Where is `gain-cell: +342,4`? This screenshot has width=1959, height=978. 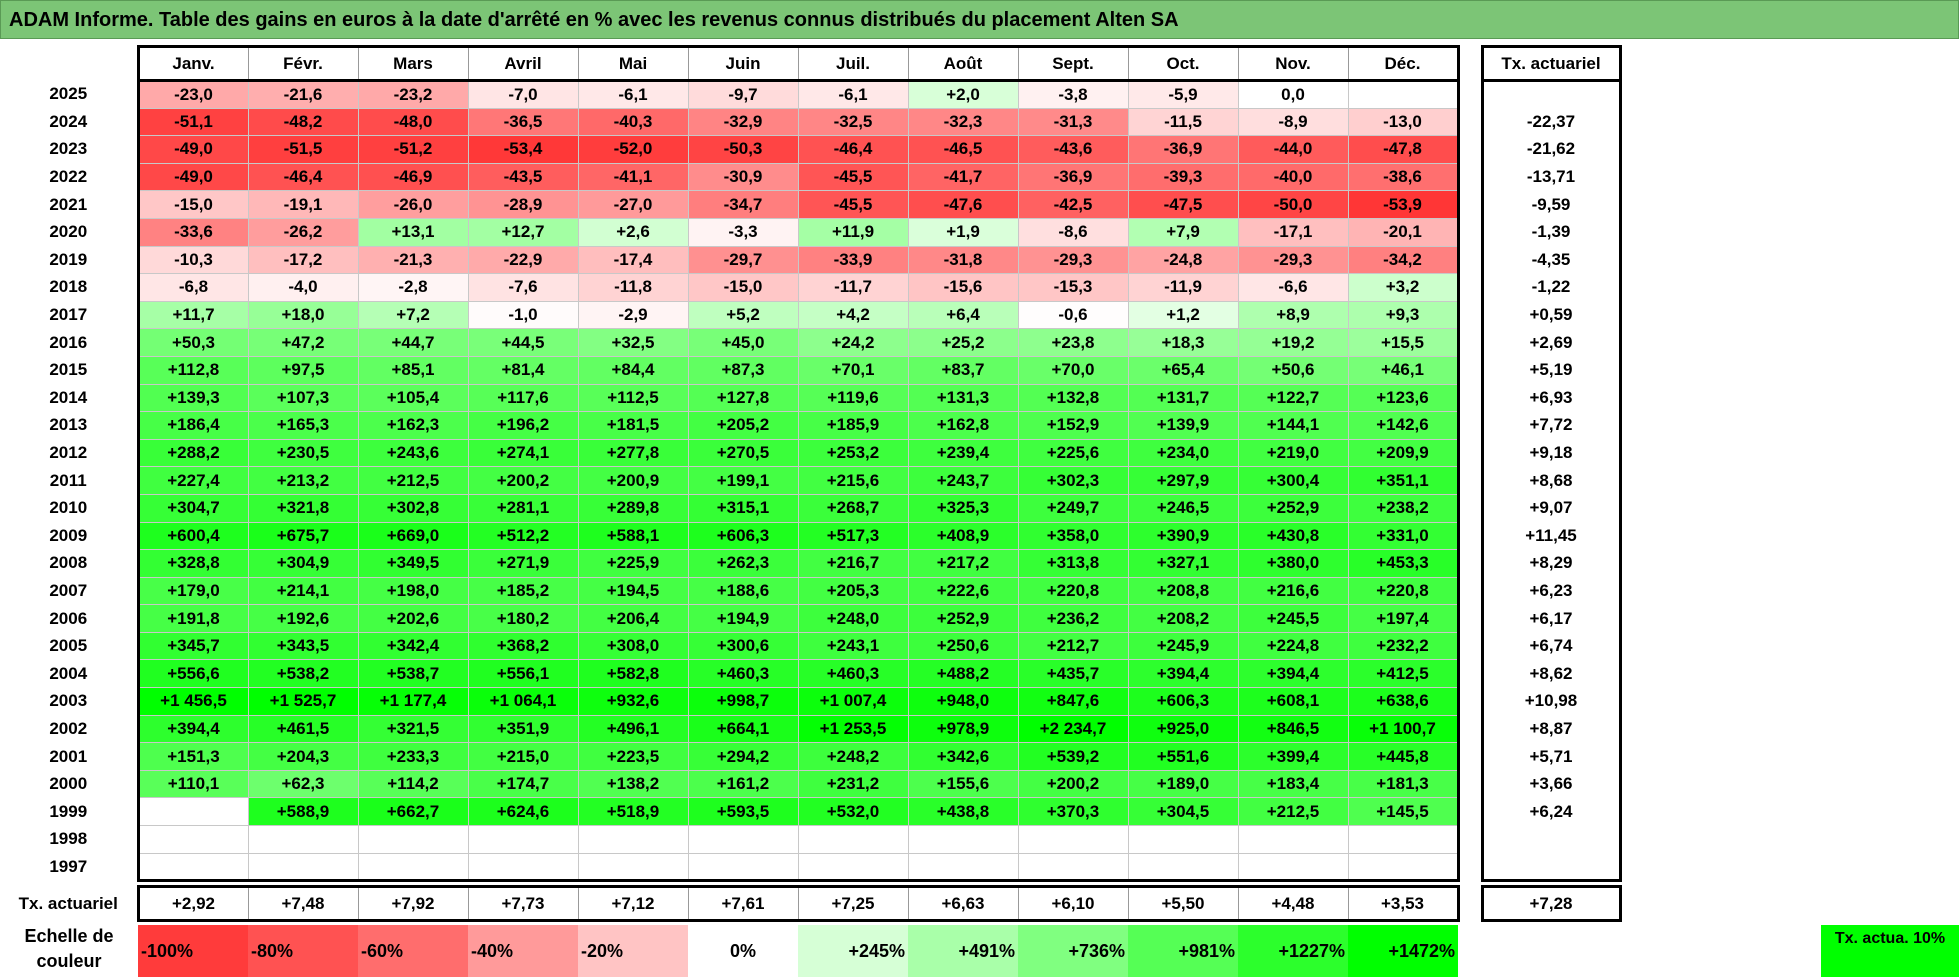
gain-cell: +342,4 is located at coordinates (413, 646).